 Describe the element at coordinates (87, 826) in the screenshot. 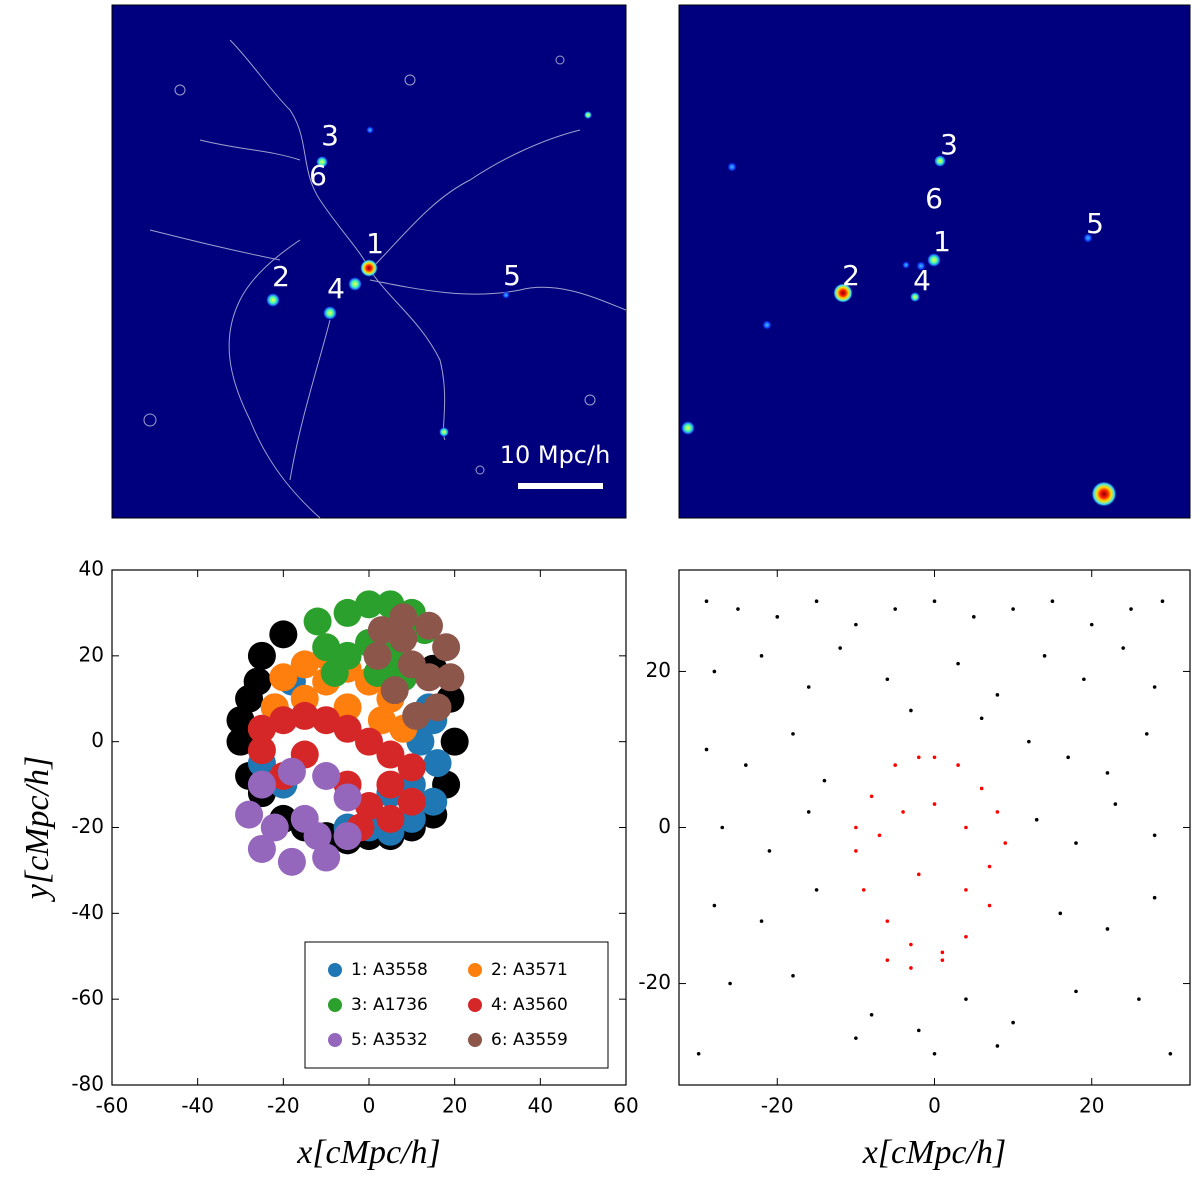

I see `y-tick-label: -20` at that location.